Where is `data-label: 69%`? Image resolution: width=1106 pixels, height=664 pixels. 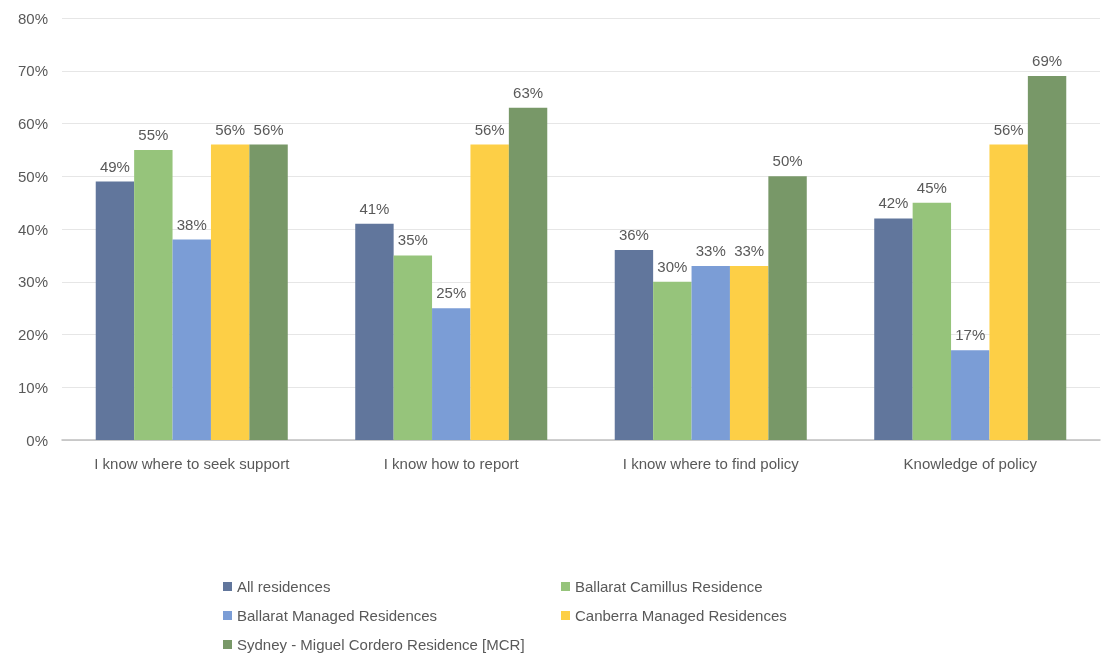
data-label: 69% is located at coordinates (1047, 61).